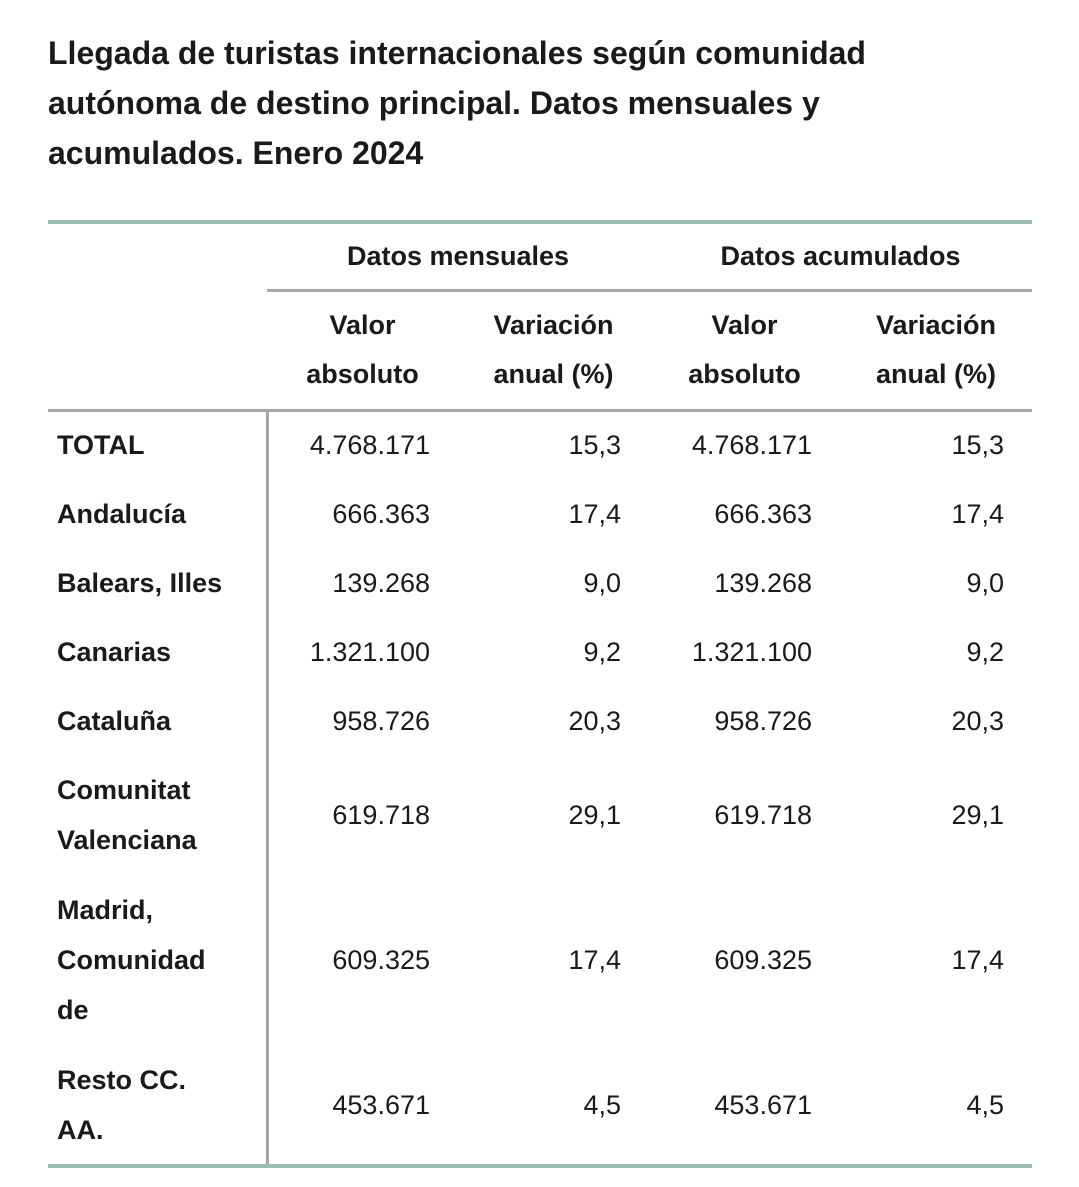 Image resolution: width=1079 pixels, height=1187 pixels. I want to click on cell-monthly-variation: 9,2, so click(602, 651).